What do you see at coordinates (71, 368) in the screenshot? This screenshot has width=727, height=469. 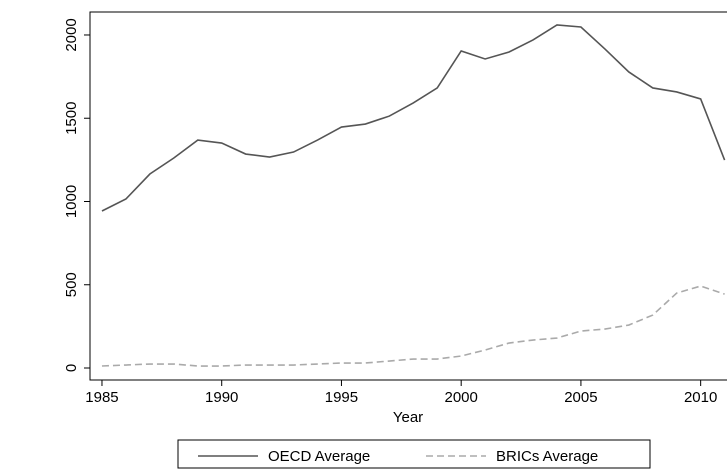 I see `y-tick-label: 0` at bounding box center [71, 368].